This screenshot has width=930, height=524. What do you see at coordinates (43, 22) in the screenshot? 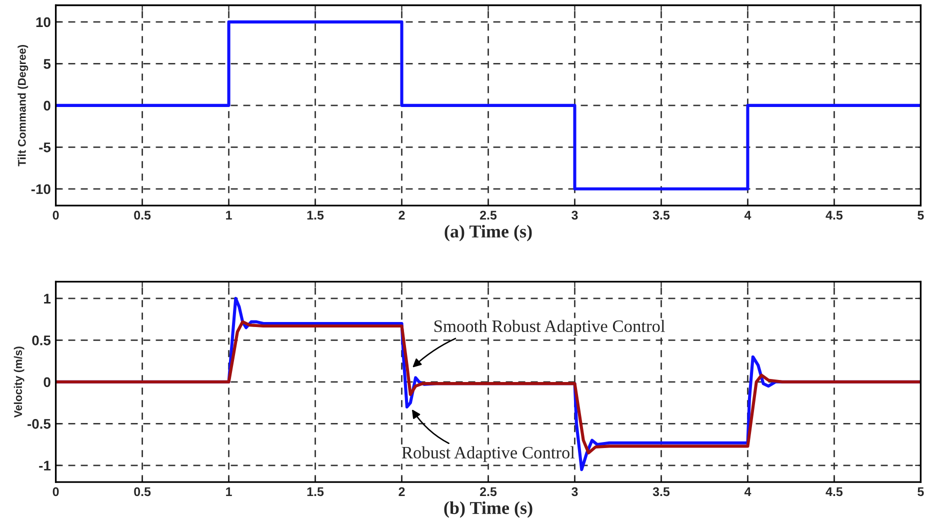
I see `y-tick-label: 10` at bounding box center [43, 22].